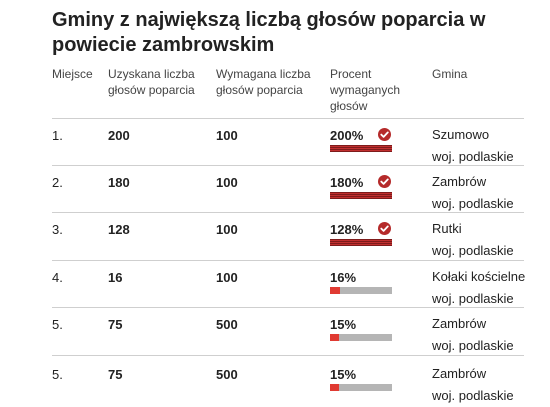 This screenshot has height=407, width=550. Describe the element at coordinates (343, 277) in the screenshot. I see `percent-value: 16%` at that location.